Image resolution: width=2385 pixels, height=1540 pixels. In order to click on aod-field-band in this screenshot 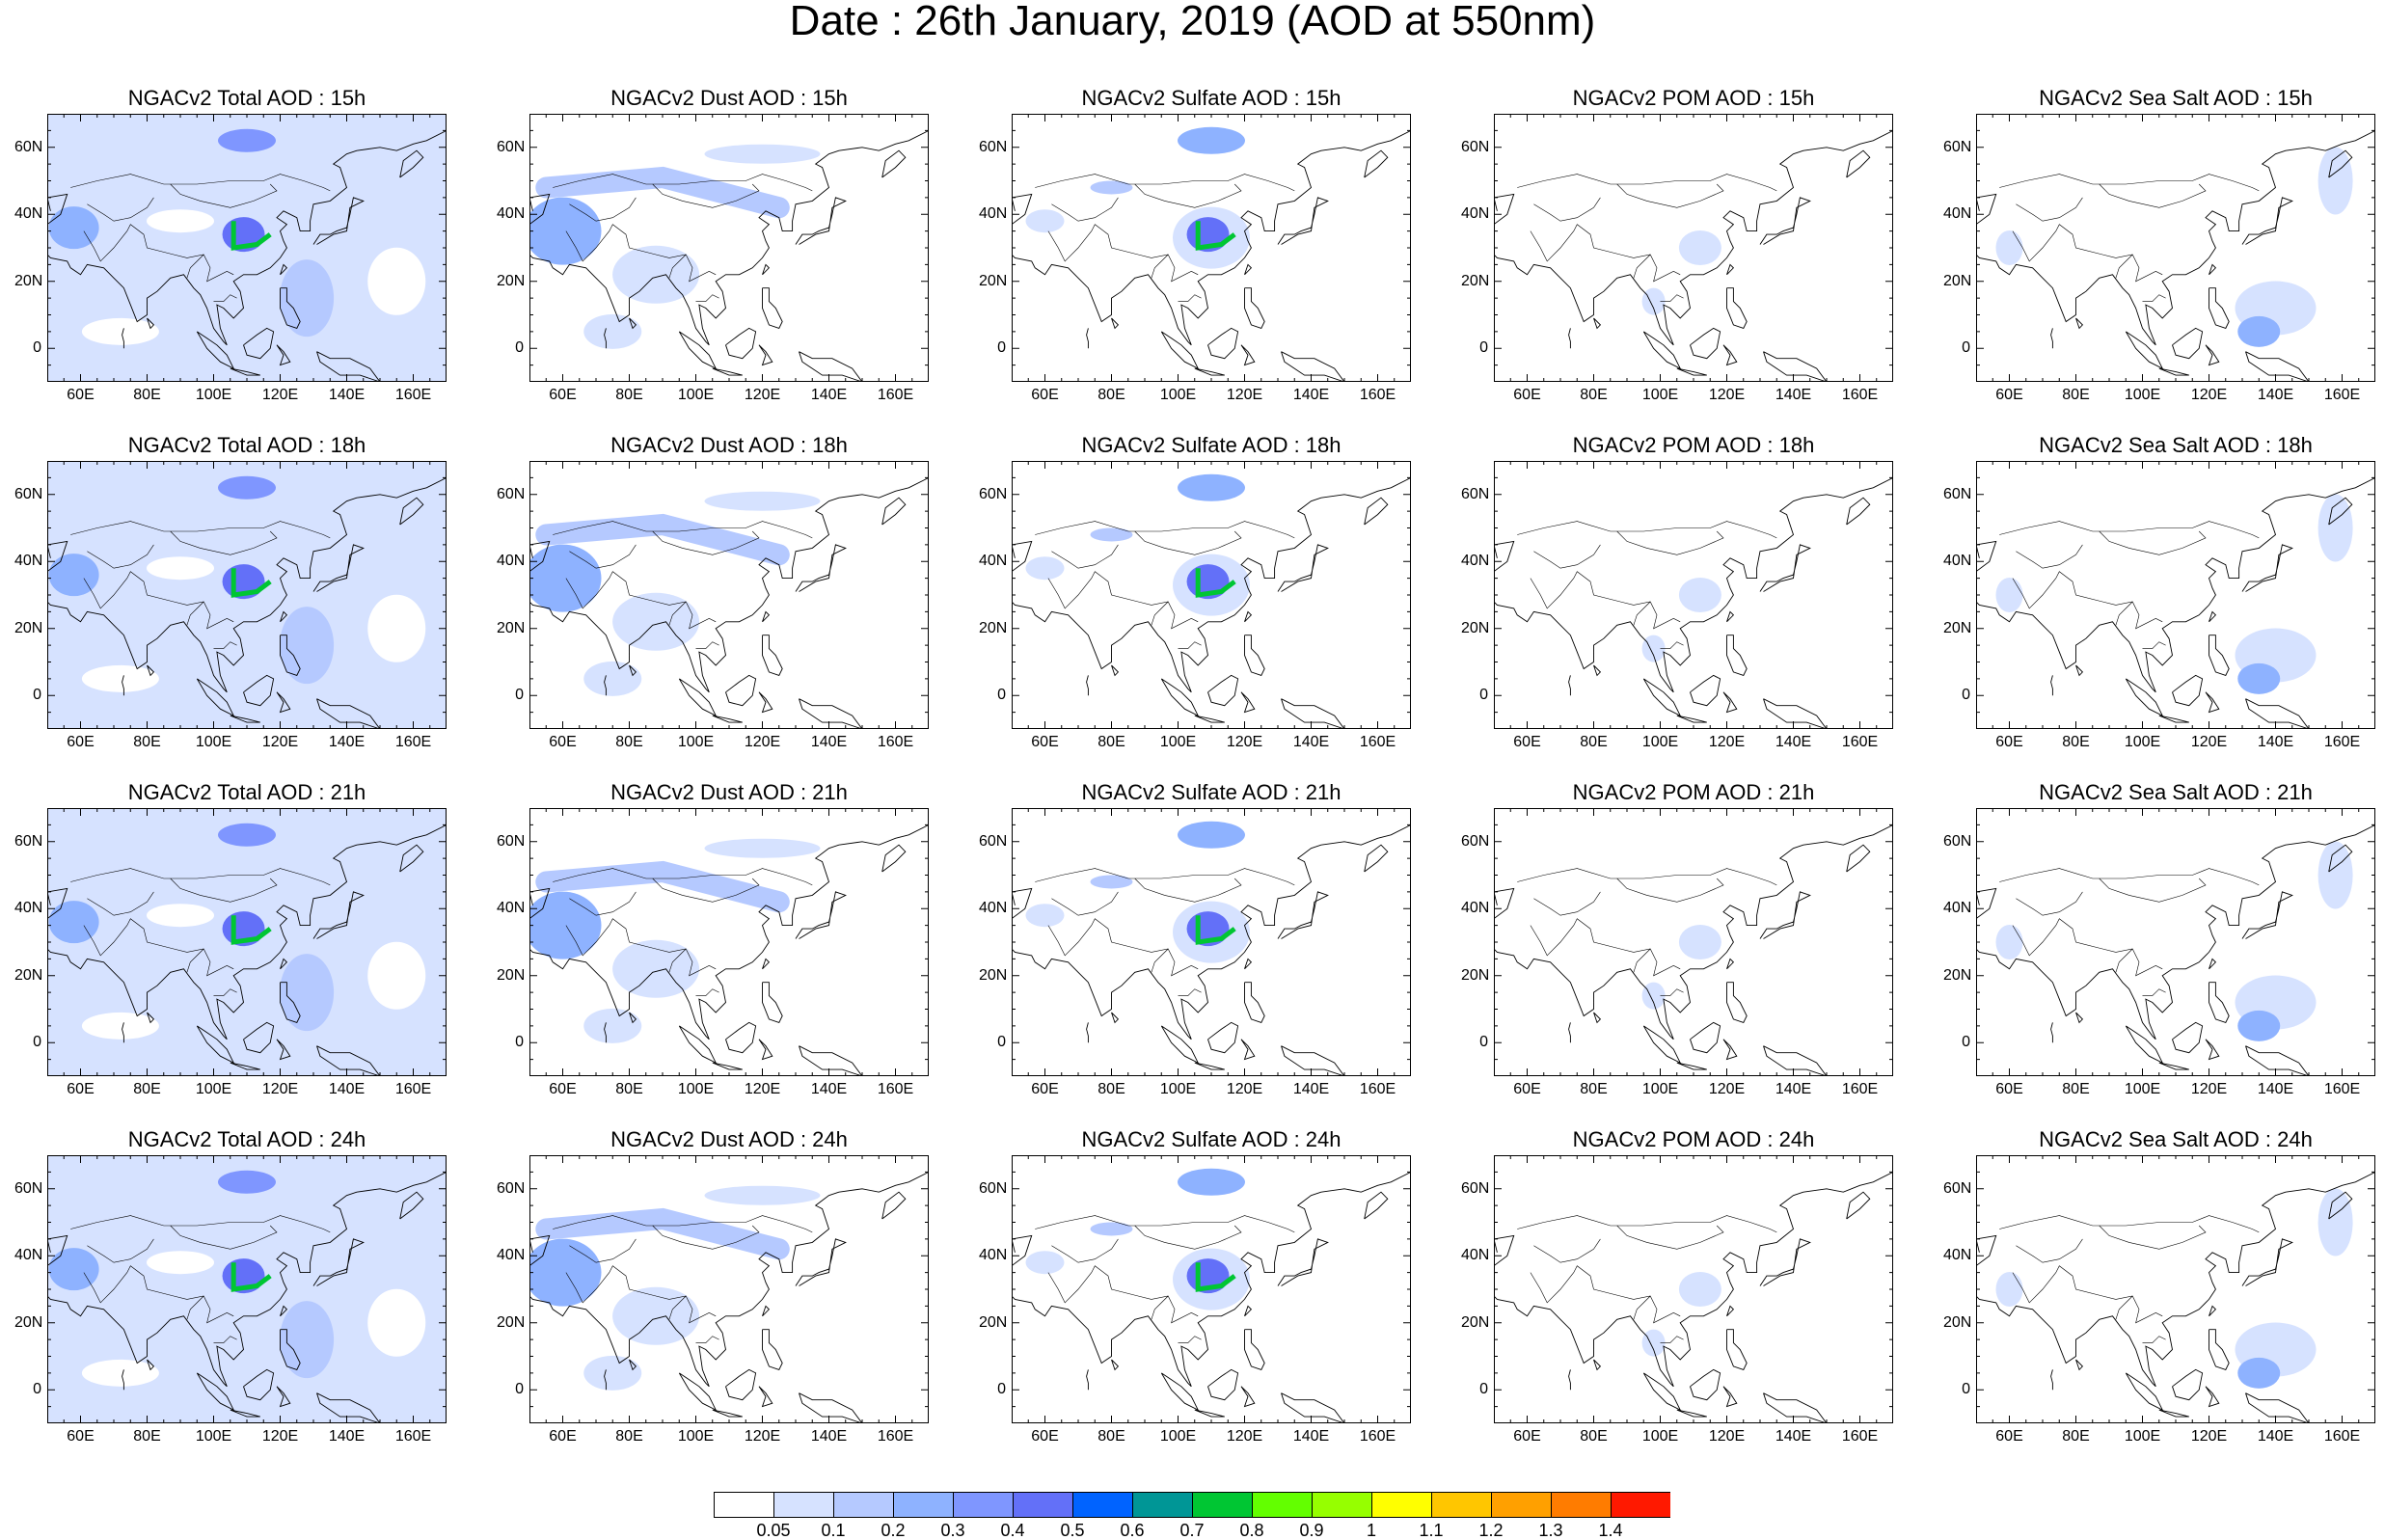, I will do `click(662, 539)`.